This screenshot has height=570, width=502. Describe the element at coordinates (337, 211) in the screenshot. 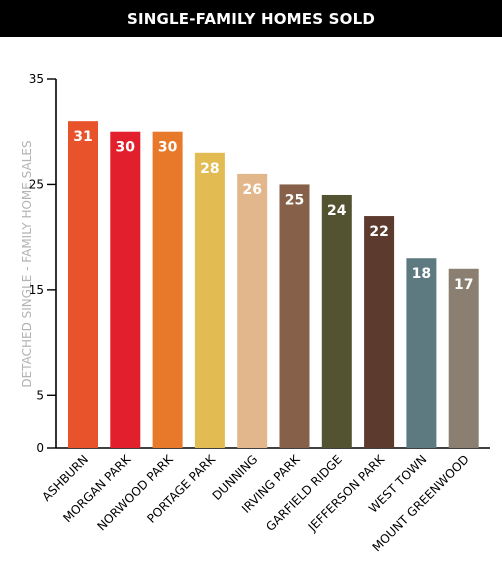

I see `bar-value-label: 24` at that location.